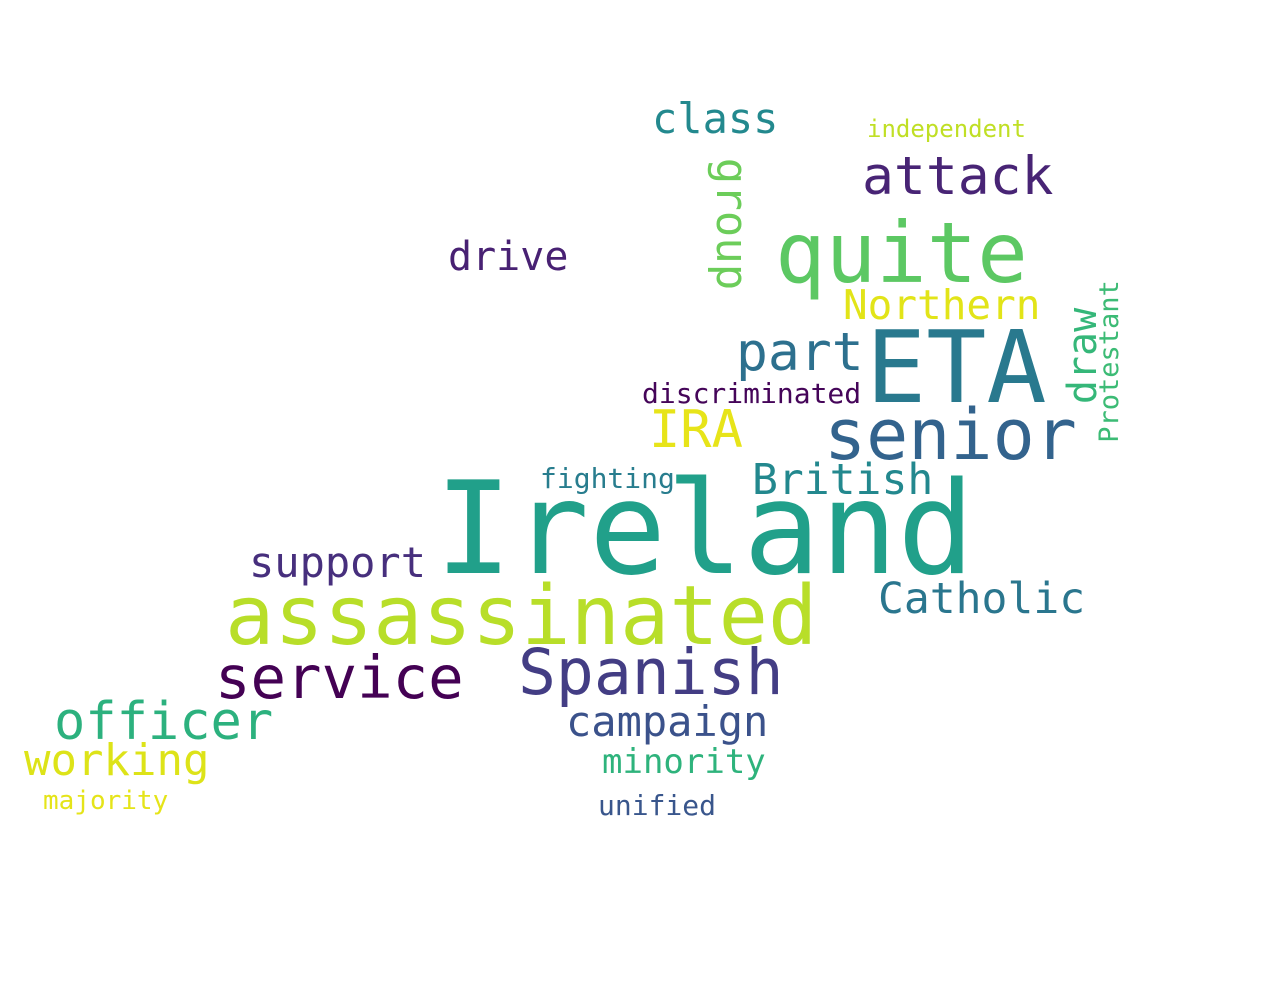 The width and height of the screenshot is (1267, 993). Describe the element at coordinates (684, 762) in the screenshot. I see `word-minority: minority` at that location.